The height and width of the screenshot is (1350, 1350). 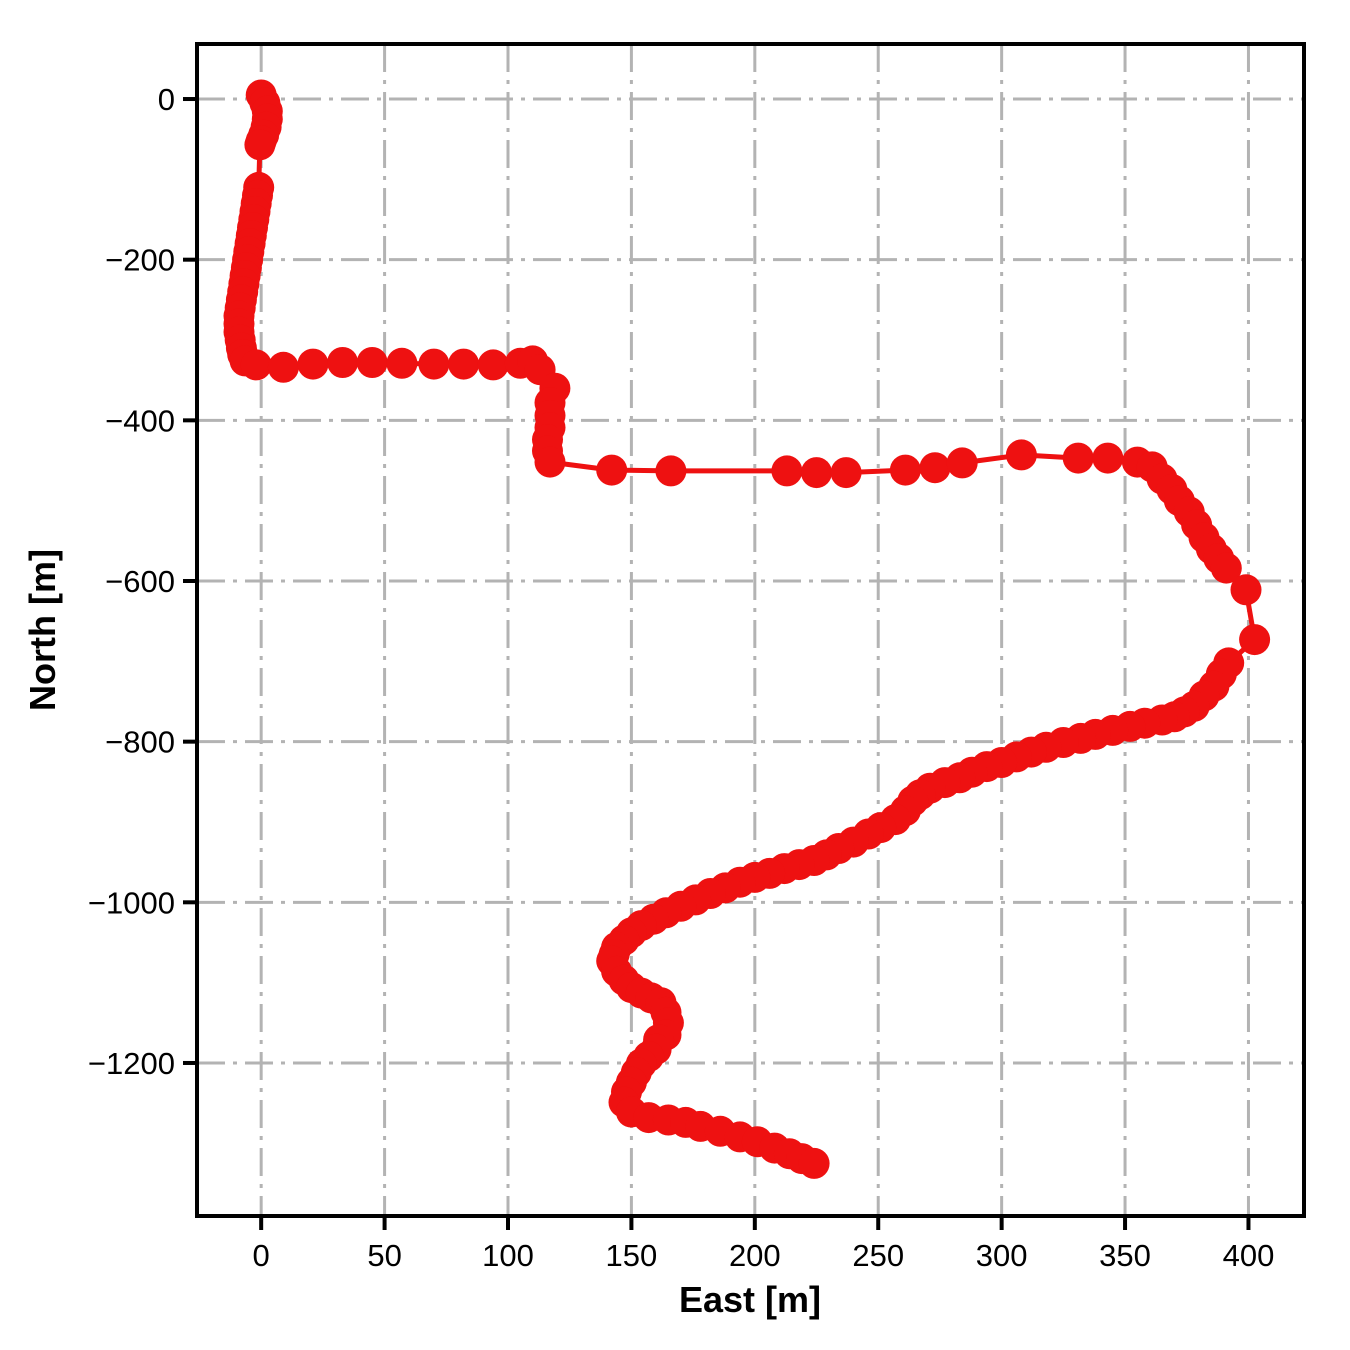 I want to click on y-tick-label: −1200, so click(x=131, y=1063).